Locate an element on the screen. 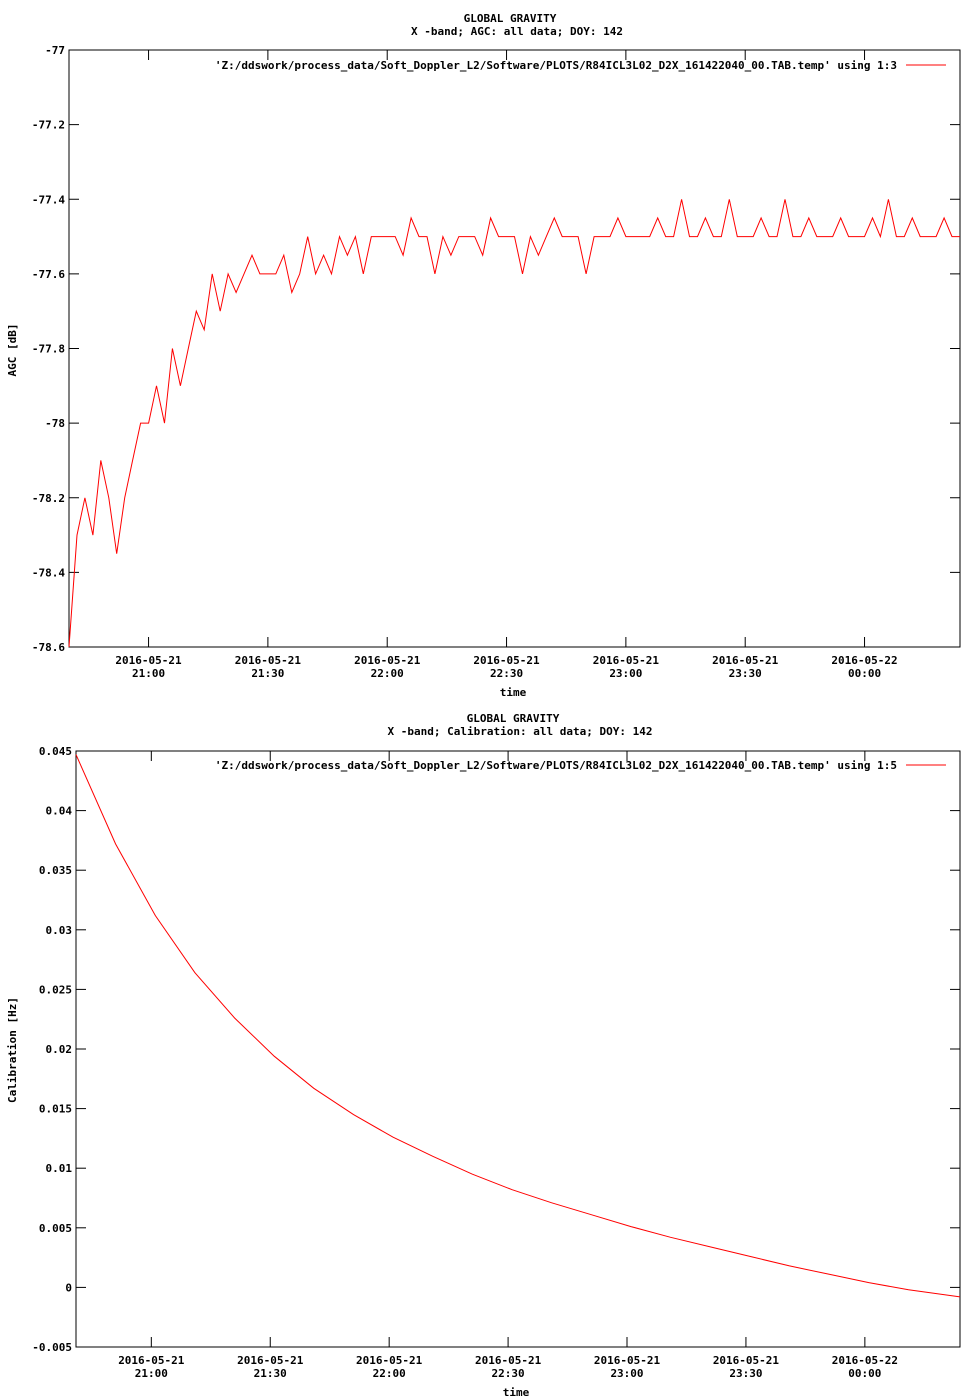 The width and height of the screenshot is (980, 1400). cal-xtick-time: 21:30 is located at coordinates (270, 1373).